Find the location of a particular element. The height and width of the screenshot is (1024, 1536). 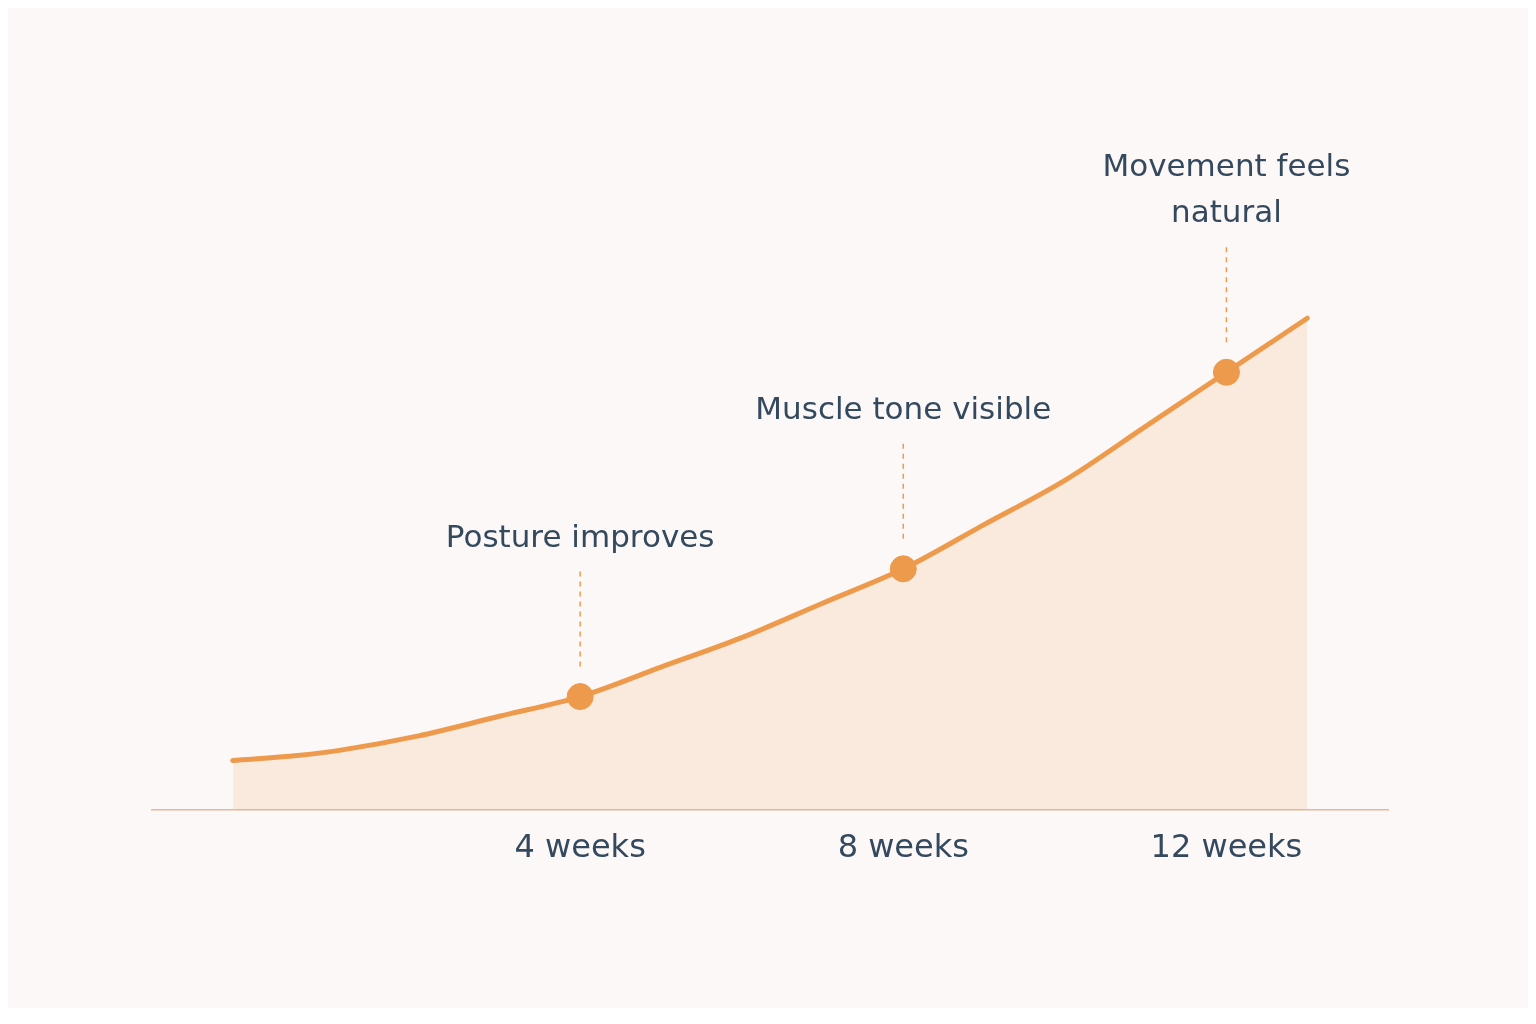

x-tick-label: 8 weeks is located at coordinates (903, 846).